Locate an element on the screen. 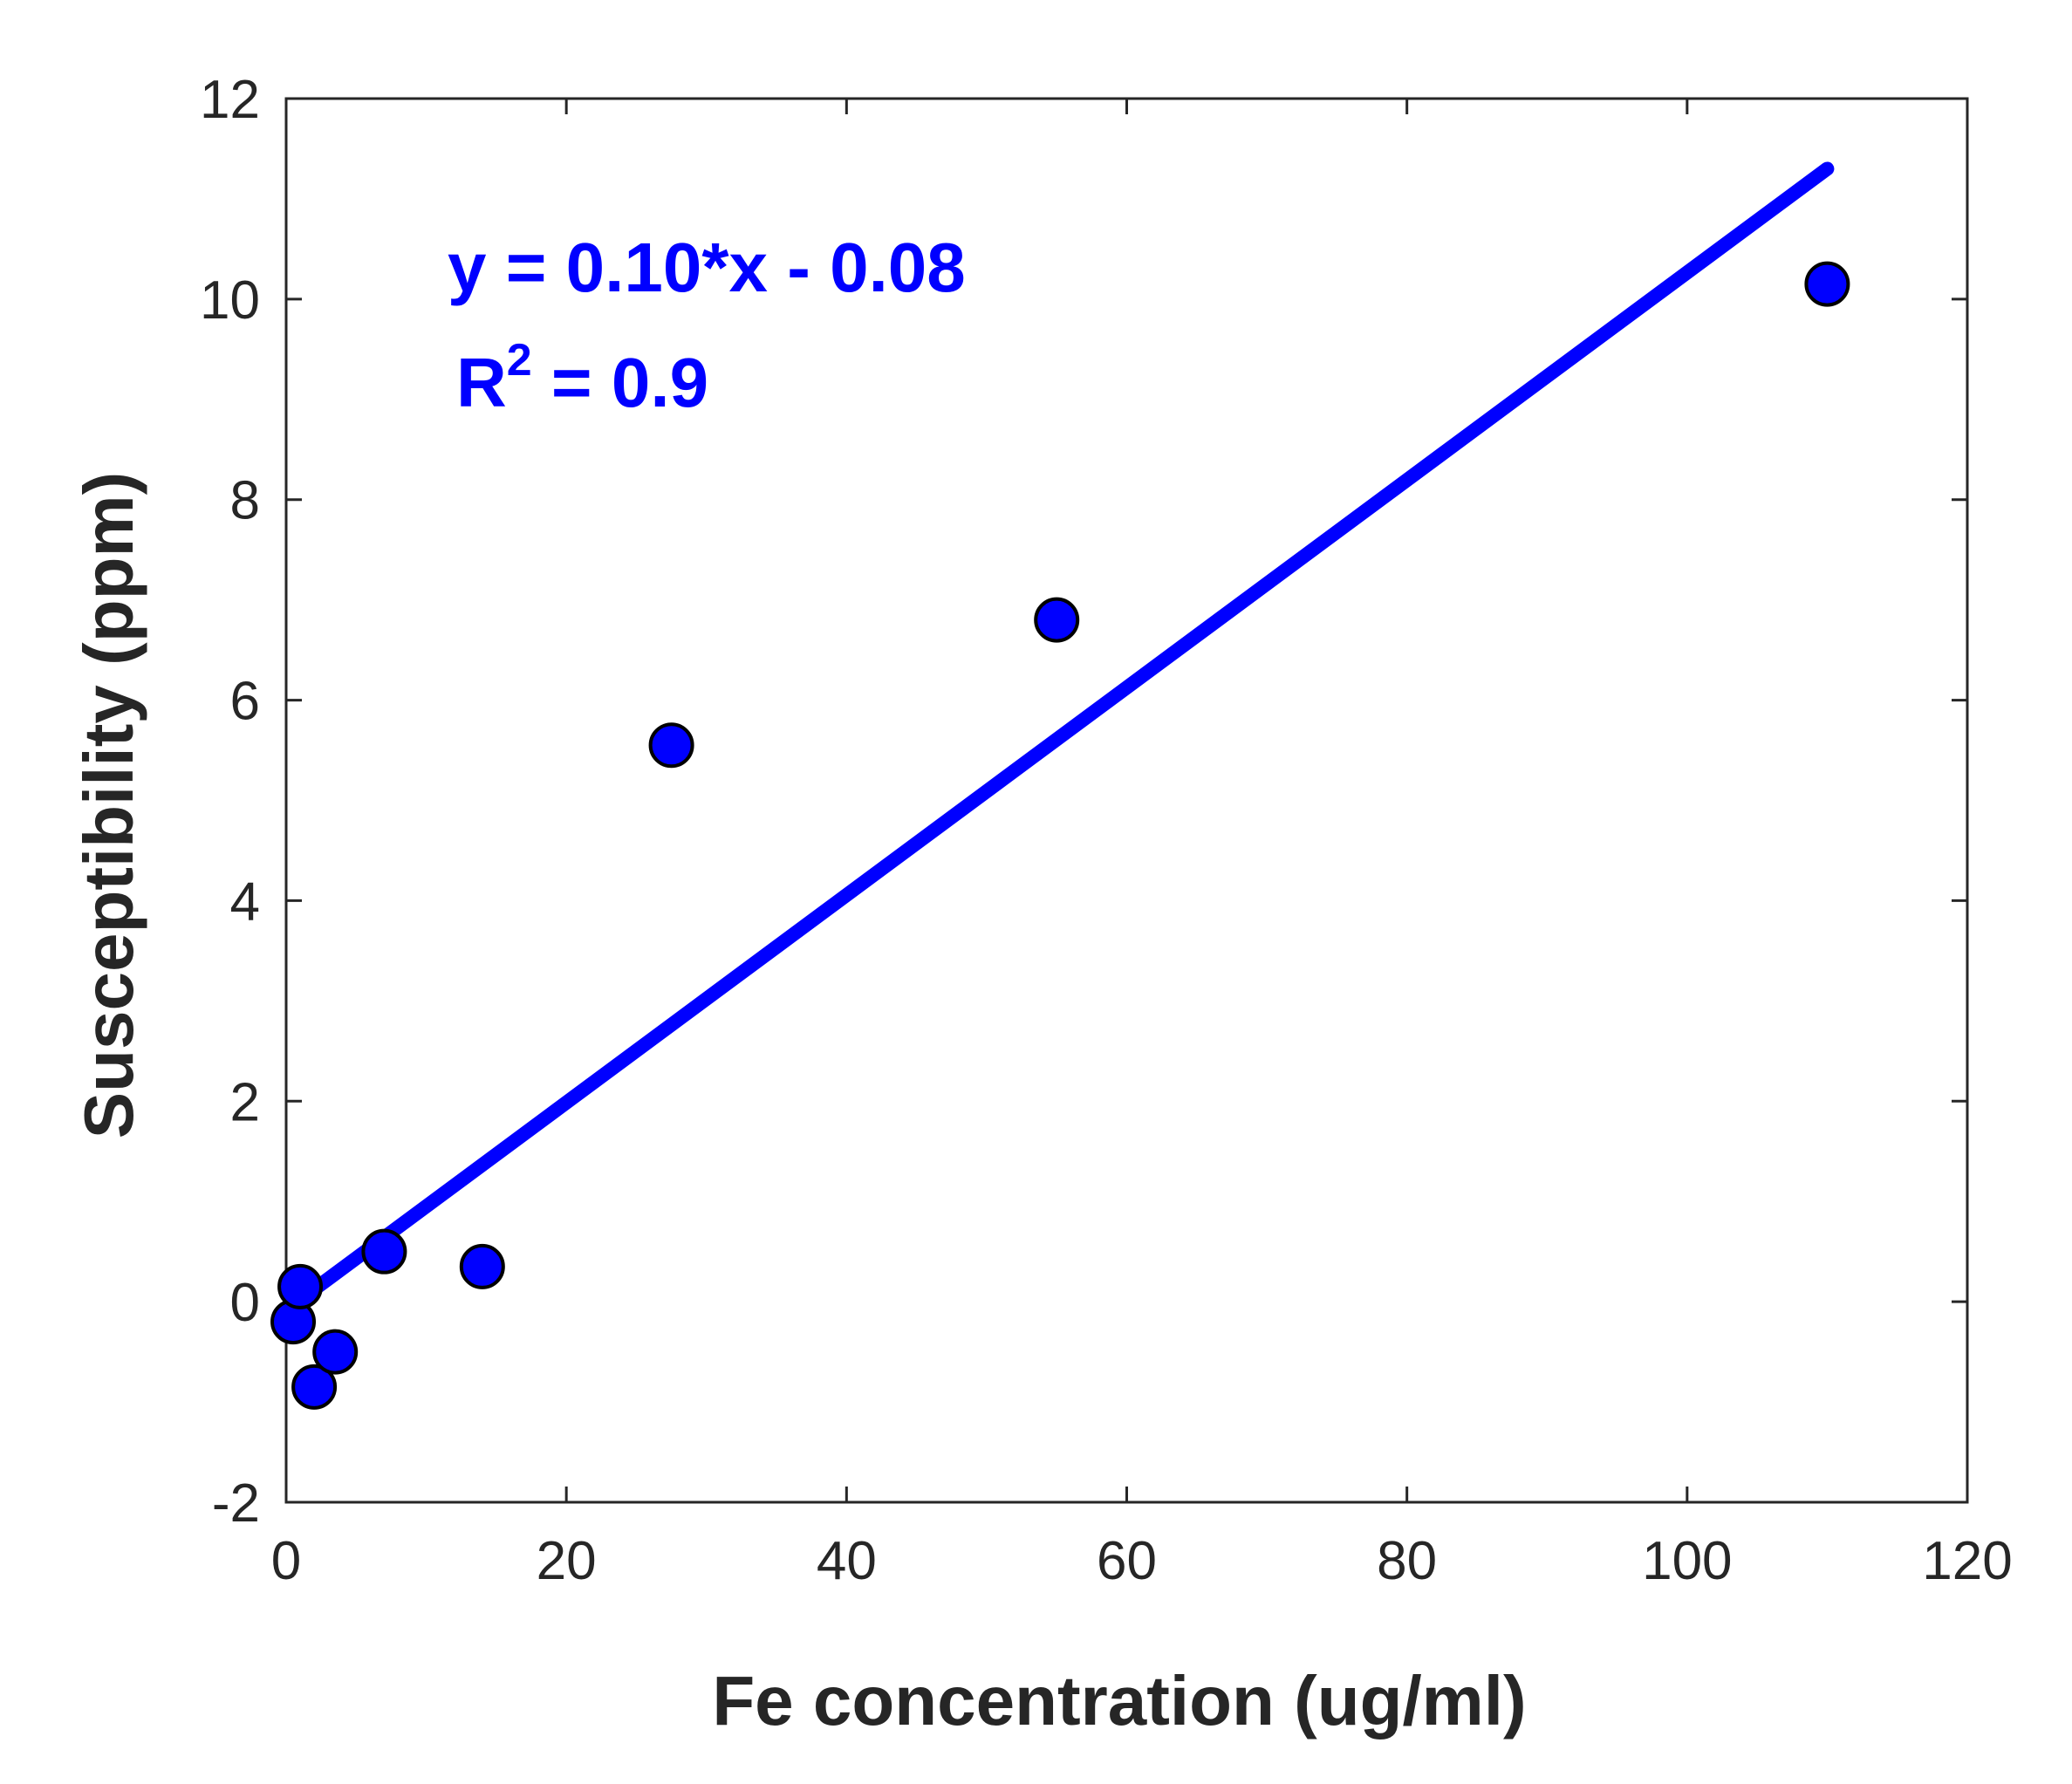  r-squared: R2 = 0.9 is located at coordinates (582, 378).